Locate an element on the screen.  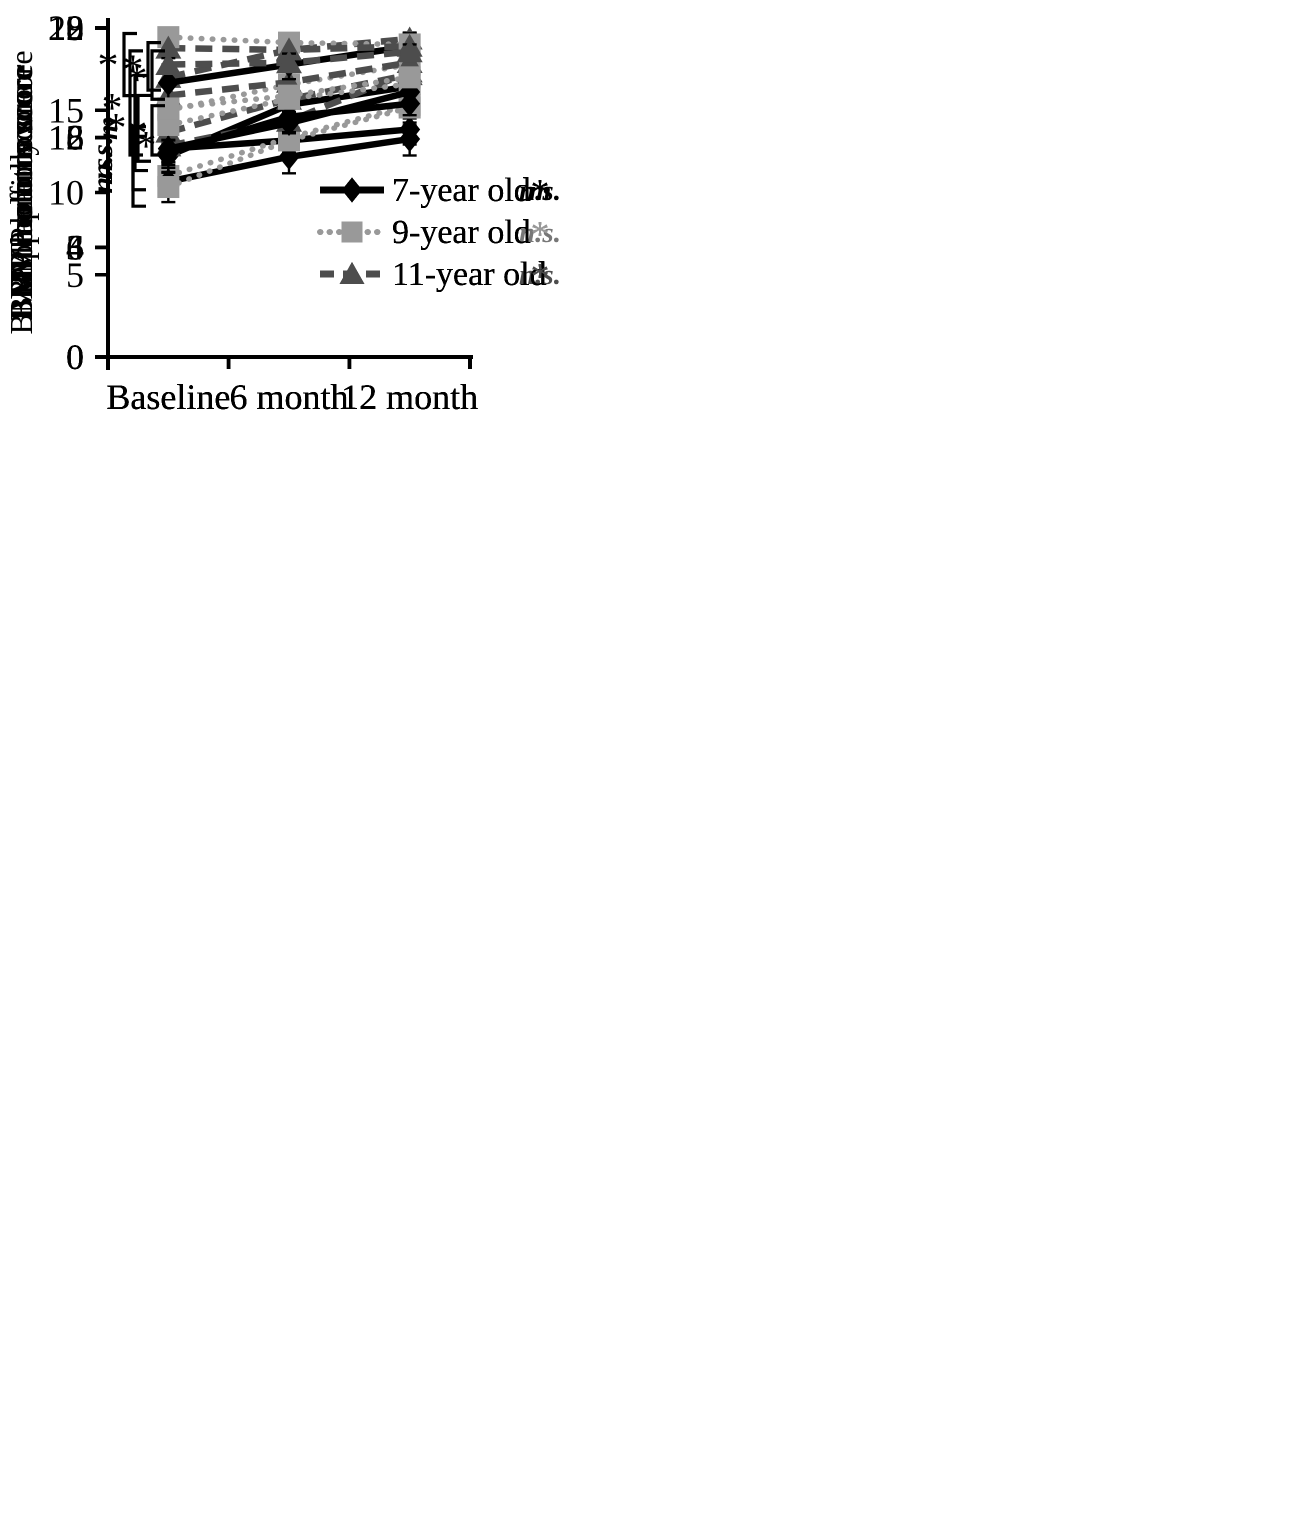
legend-item-7-year-old: 7-year old * is located at coordinates (435, 193).